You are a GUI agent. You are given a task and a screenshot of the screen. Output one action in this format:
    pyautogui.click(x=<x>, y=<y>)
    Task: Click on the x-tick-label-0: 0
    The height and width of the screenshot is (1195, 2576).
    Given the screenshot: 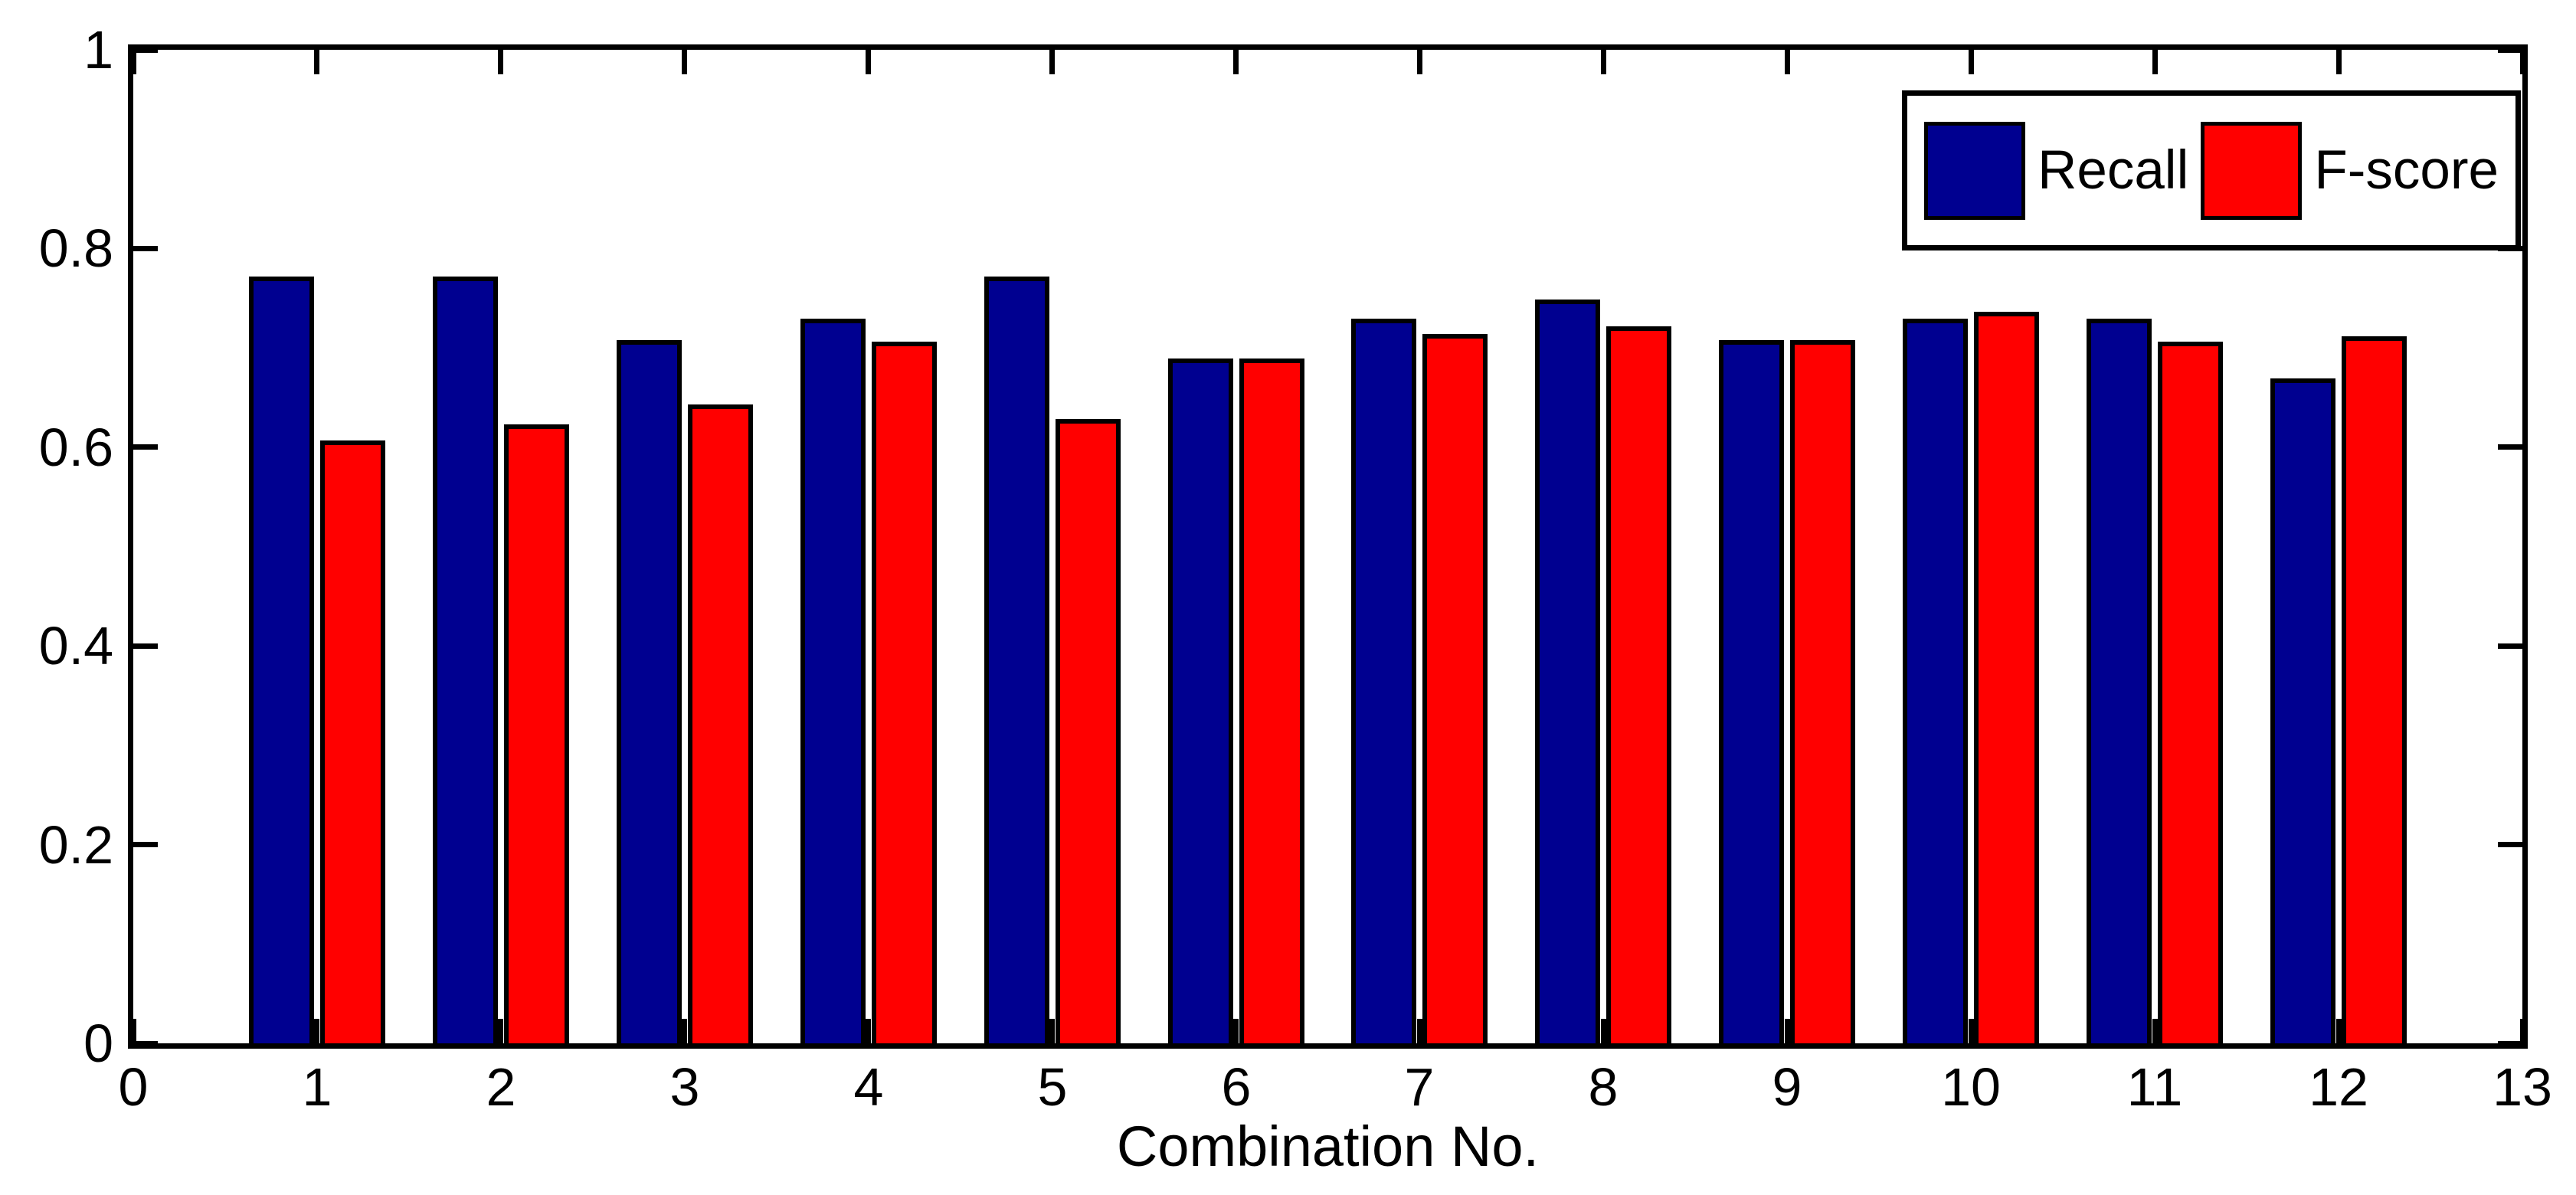 What is the action you would take?
    pyautogui.click(x=133, y=1087)
    